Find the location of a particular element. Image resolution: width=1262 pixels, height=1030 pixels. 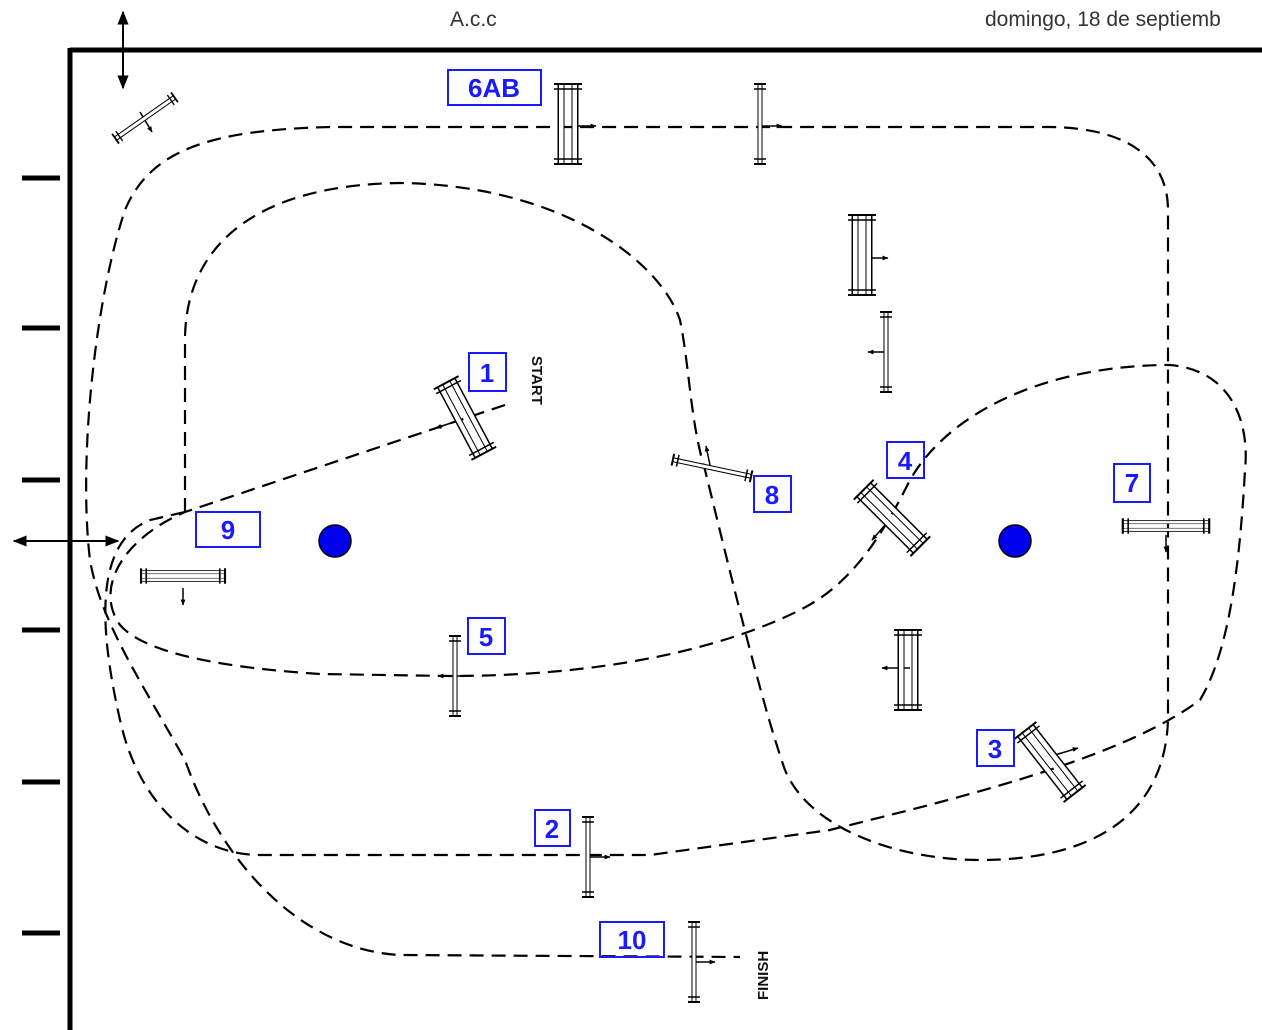

obstacle-number-7: 7 is located at coordinates (1132, 483).